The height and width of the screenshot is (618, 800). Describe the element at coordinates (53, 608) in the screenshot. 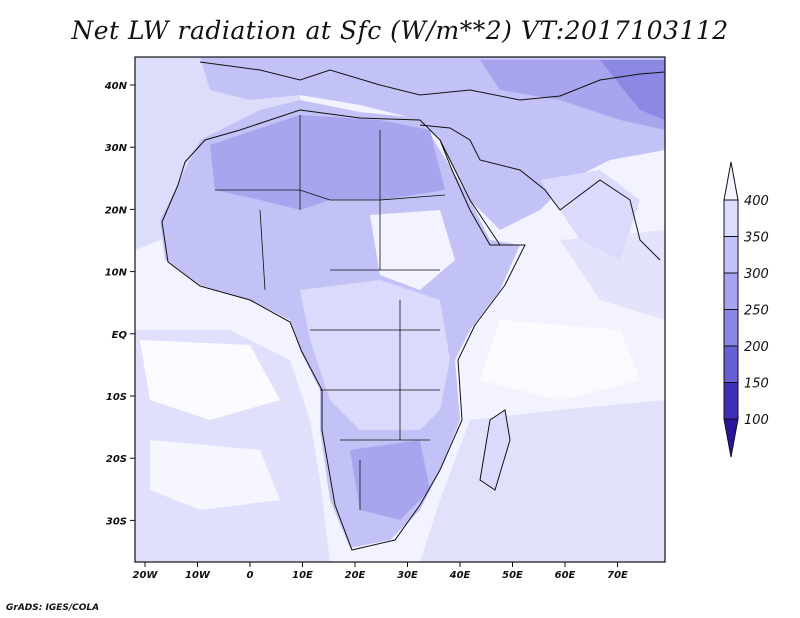

I see `grads-credit: GrADS: IGES/COLA` at that location.